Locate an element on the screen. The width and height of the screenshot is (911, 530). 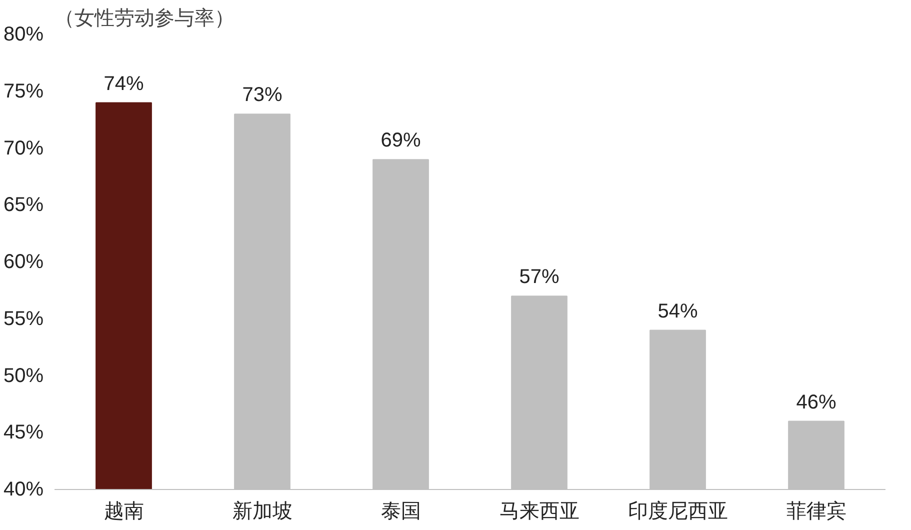
data-label: 57% is located at coordinates (539, 277).